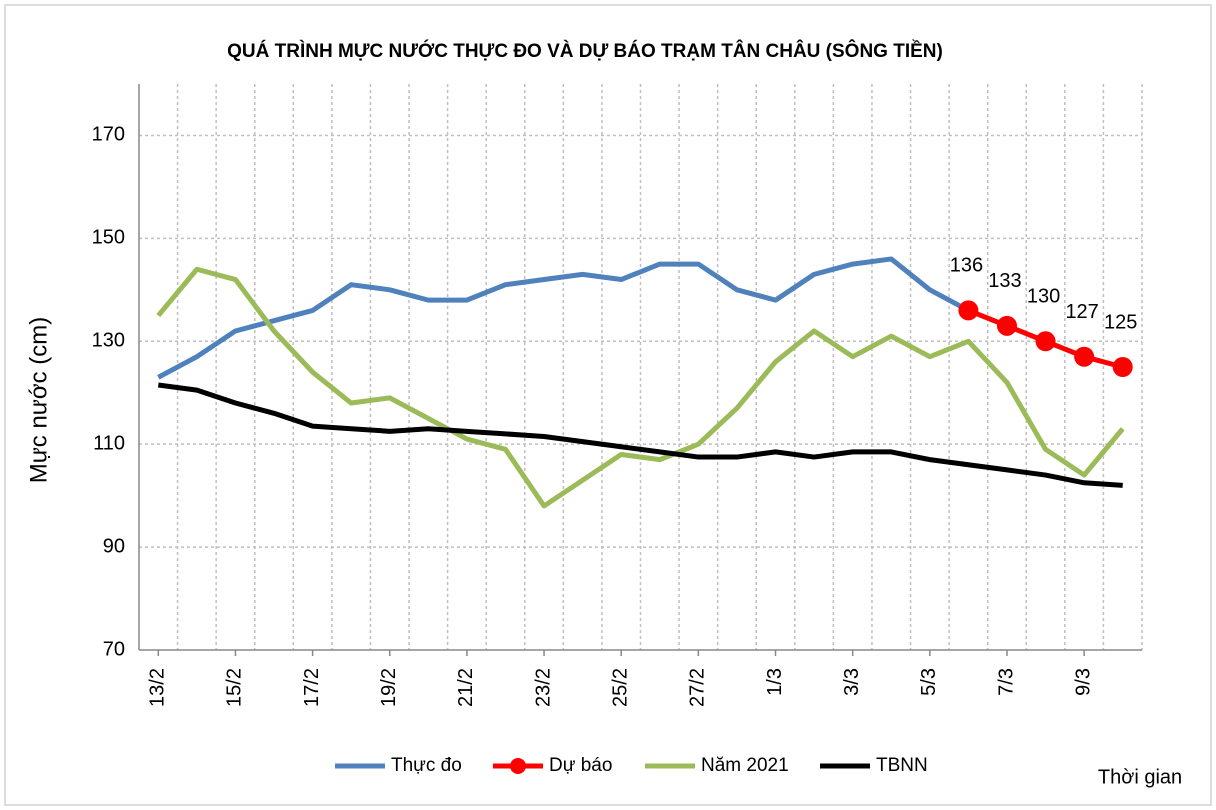  Describe the element at coordinates (1083, 682) in the screenshot. I see `x-tick-label: 9/3` at that location.